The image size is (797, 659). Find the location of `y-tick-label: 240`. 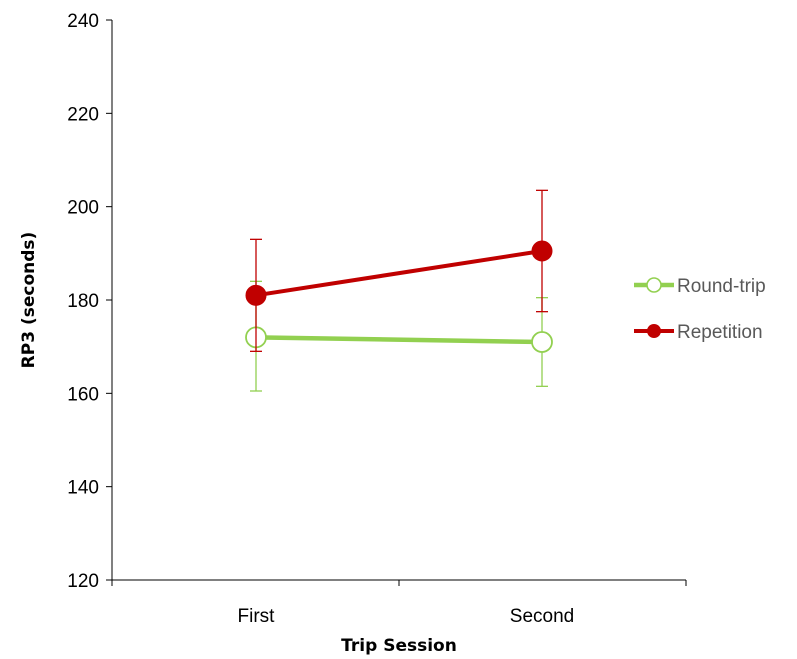

y-tick-label: 240 is located at coordinates (83, 21).